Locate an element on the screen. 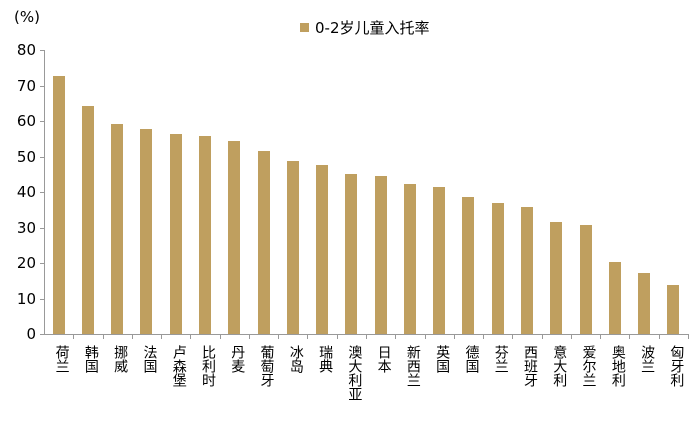 This screenshot has height=427, width=700. y-tick-label: 20 is located at coordinates (26, 263).